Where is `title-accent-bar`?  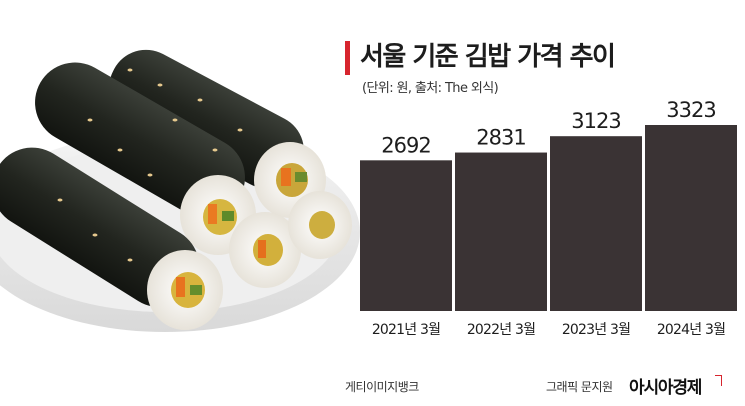
title-accent-bar is located at coordinates (347, 58).